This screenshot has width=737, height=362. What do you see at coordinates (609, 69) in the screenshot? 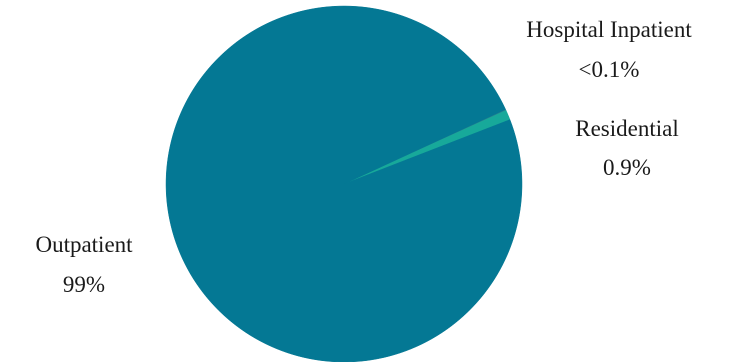
I see `slice-label-value-hospital-inpatient: <0.1%` at bounding box center [609, 69].